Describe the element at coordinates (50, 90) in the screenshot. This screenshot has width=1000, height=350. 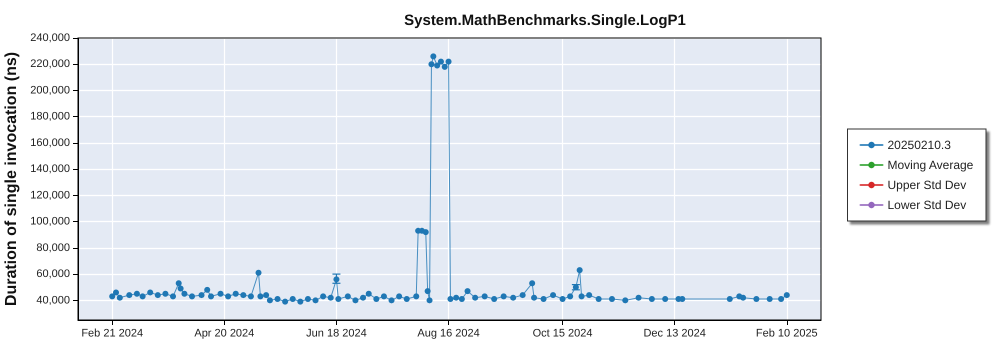
I see `y-tick-label: 200,000` at that location.